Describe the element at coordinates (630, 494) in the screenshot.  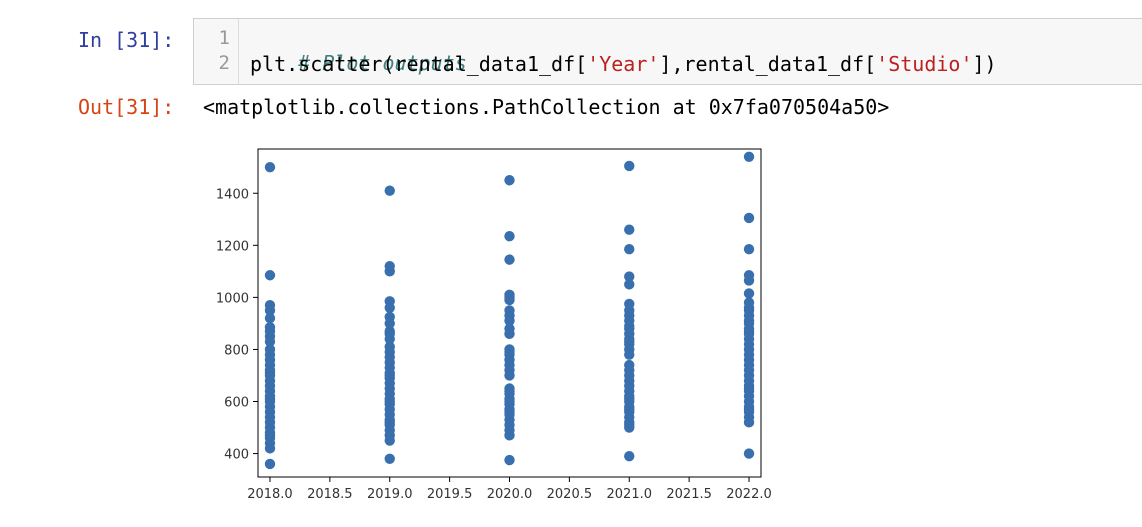
I see `x-tick-label: 2021.0` at that location.